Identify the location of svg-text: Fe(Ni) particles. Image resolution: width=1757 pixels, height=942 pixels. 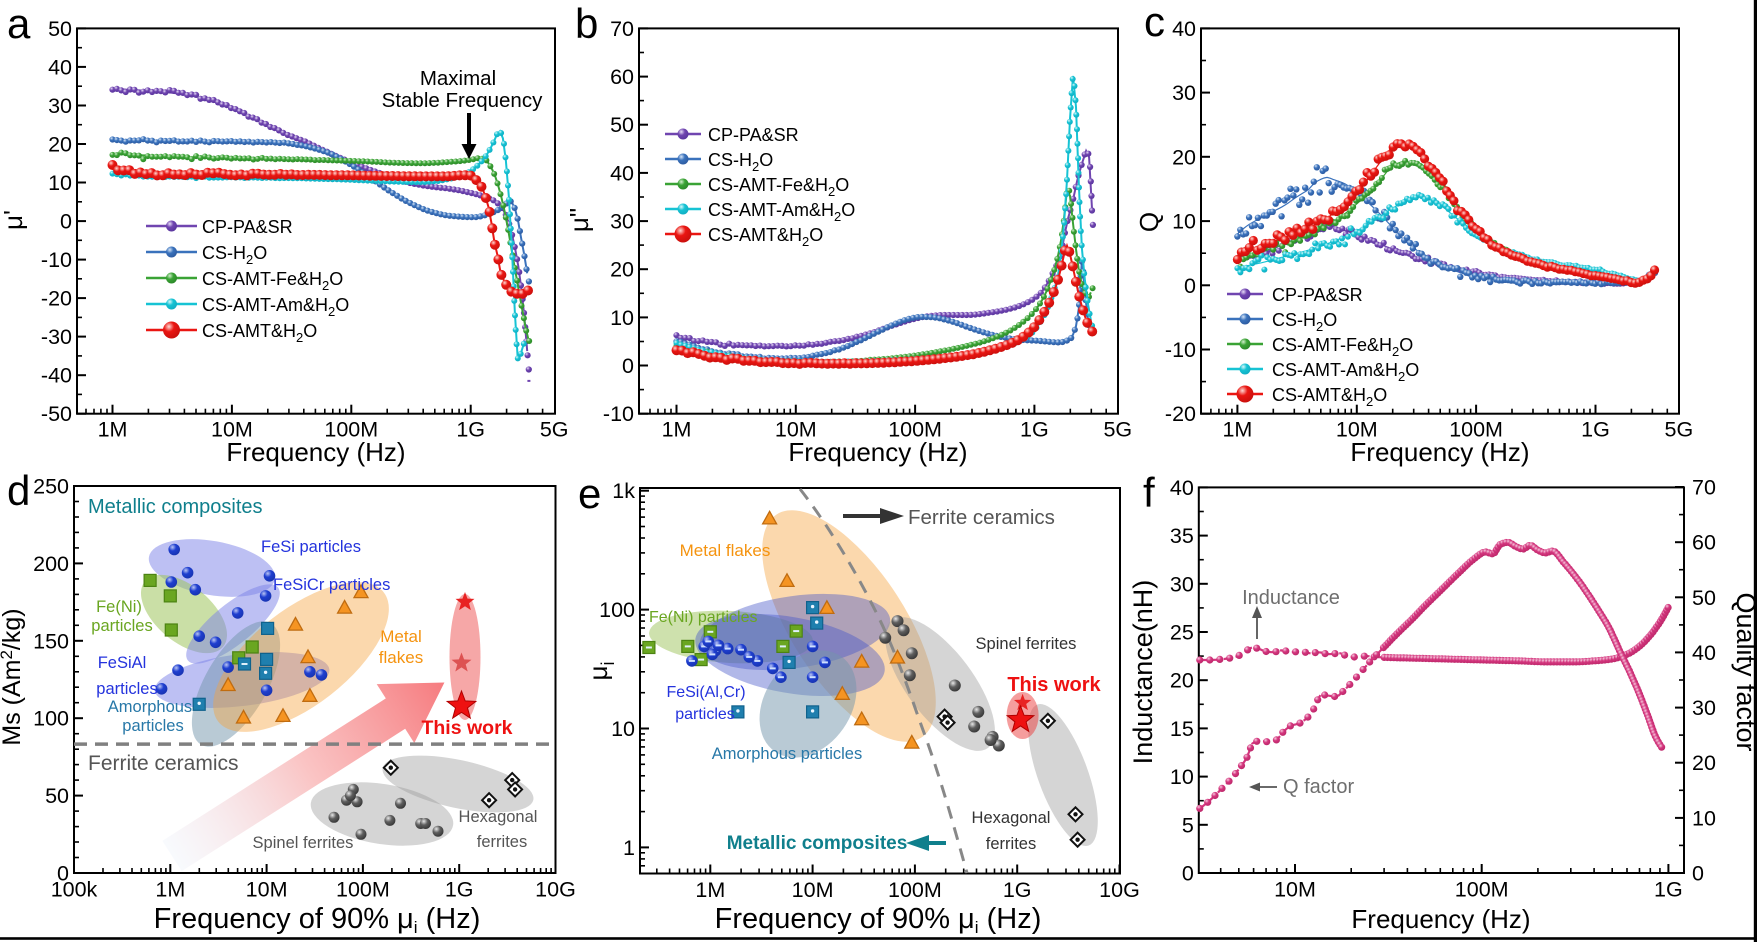
(703, 617).